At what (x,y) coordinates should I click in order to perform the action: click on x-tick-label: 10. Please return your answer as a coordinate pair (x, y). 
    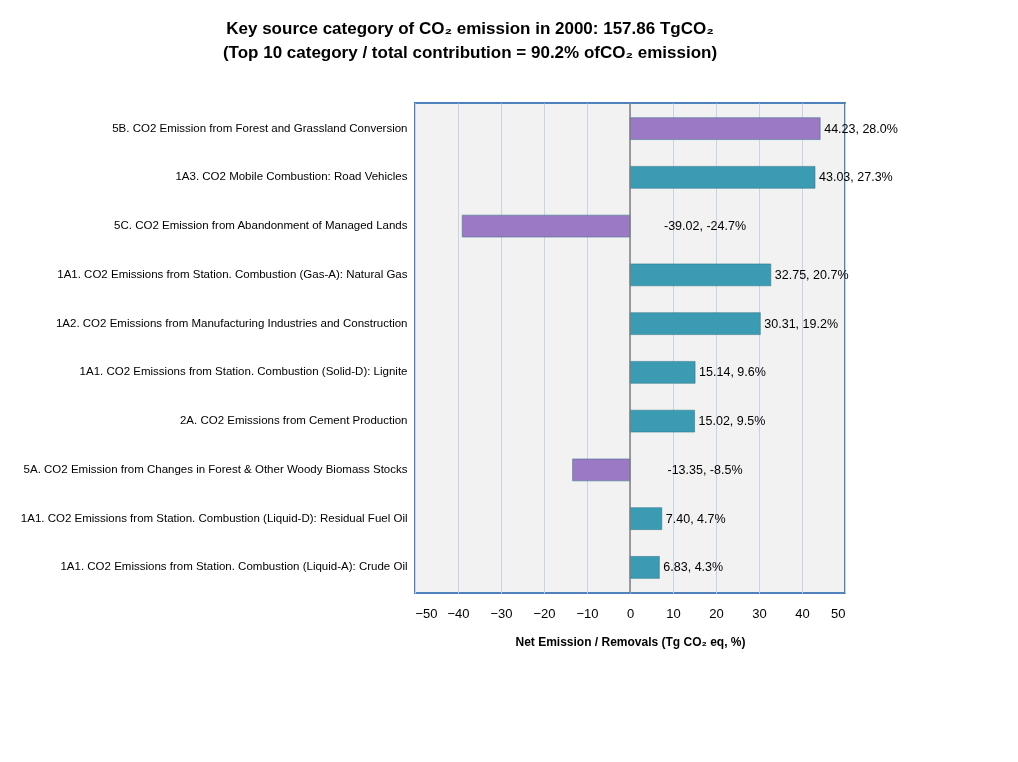
    Looking at the image, I should click on (673, 613).